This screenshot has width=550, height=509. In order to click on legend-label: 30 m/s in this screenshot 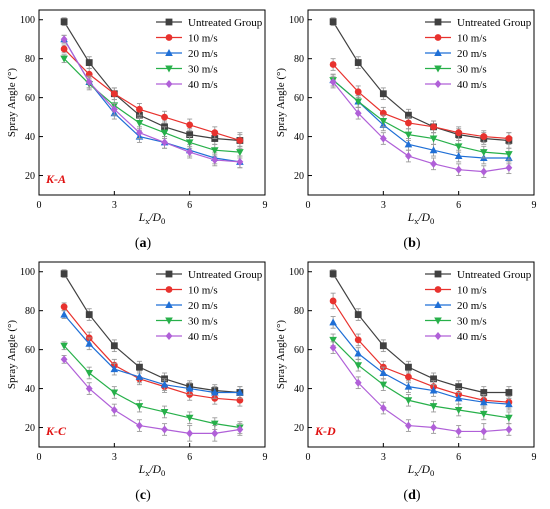, I will do `click(203, 321)`.